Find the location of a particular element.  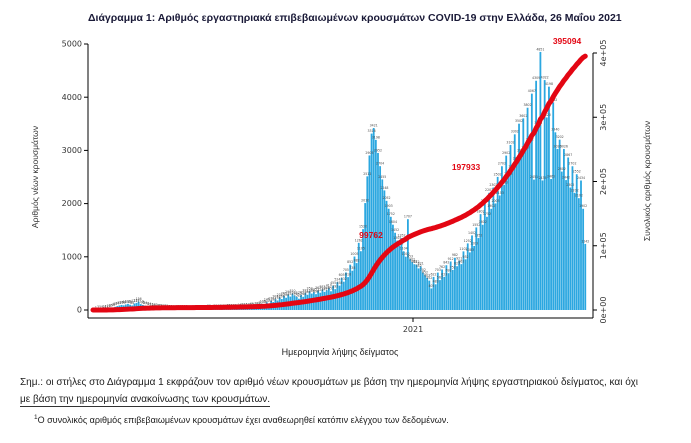

svg-text: 212 is located at coordinates (299, 296).